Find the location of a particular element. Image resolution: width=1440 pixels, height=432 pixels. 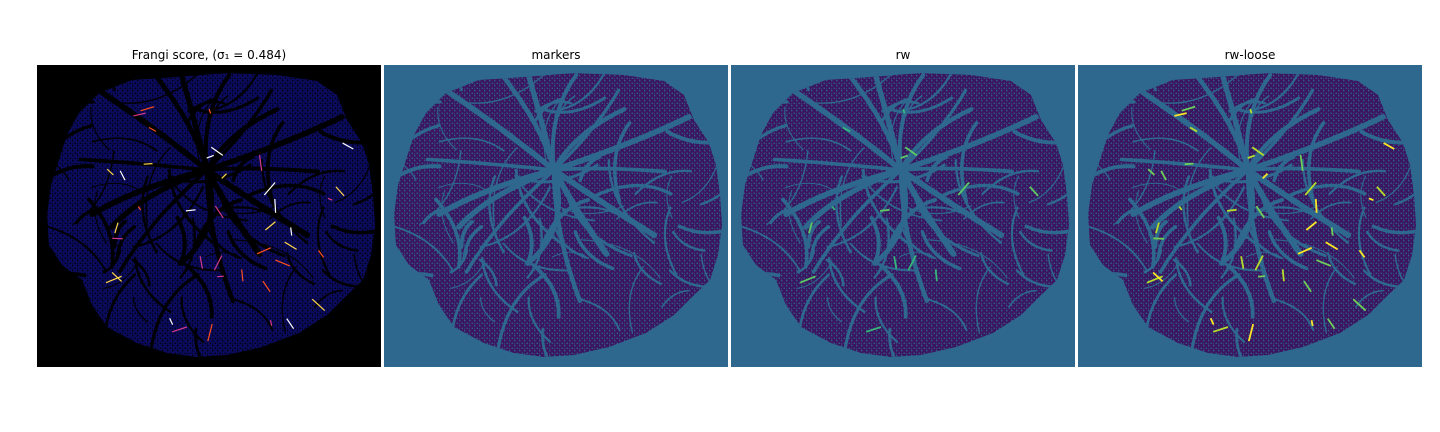

panel-title-markers: markers is located at coordinates (556, 55).